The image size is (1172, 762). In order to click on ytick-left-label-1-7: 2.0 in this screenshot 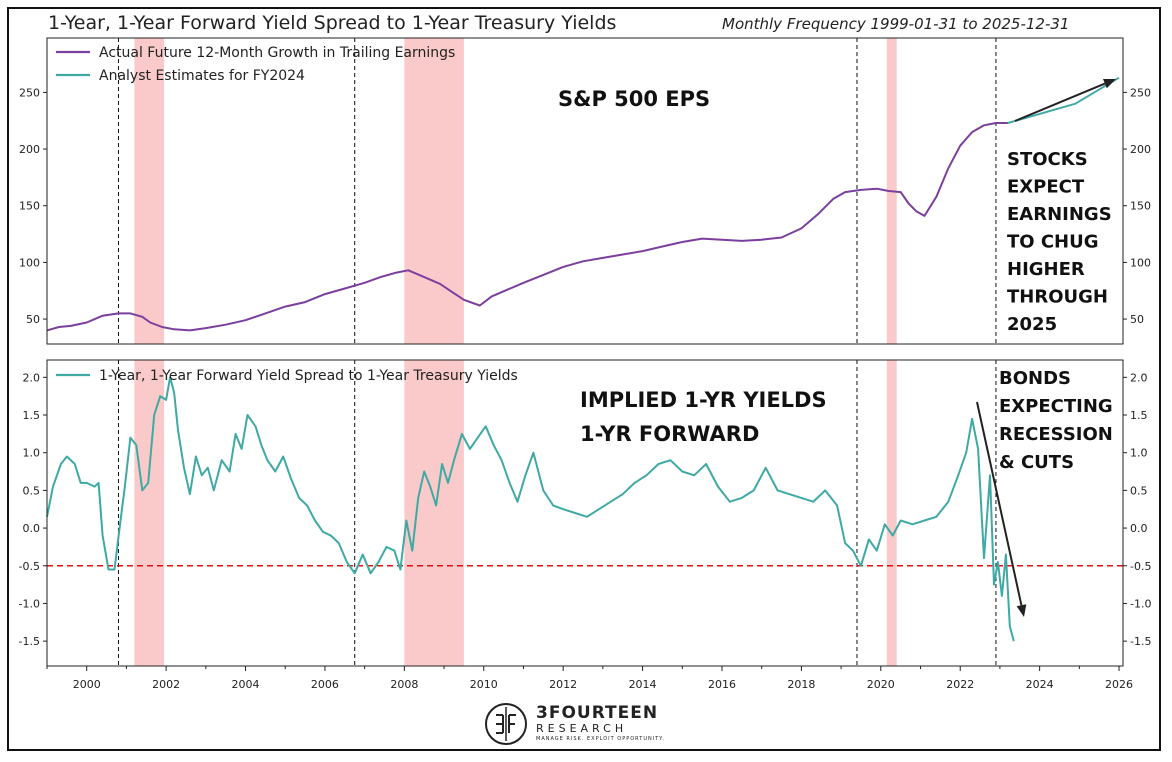, I will do `click(32, 377)`.